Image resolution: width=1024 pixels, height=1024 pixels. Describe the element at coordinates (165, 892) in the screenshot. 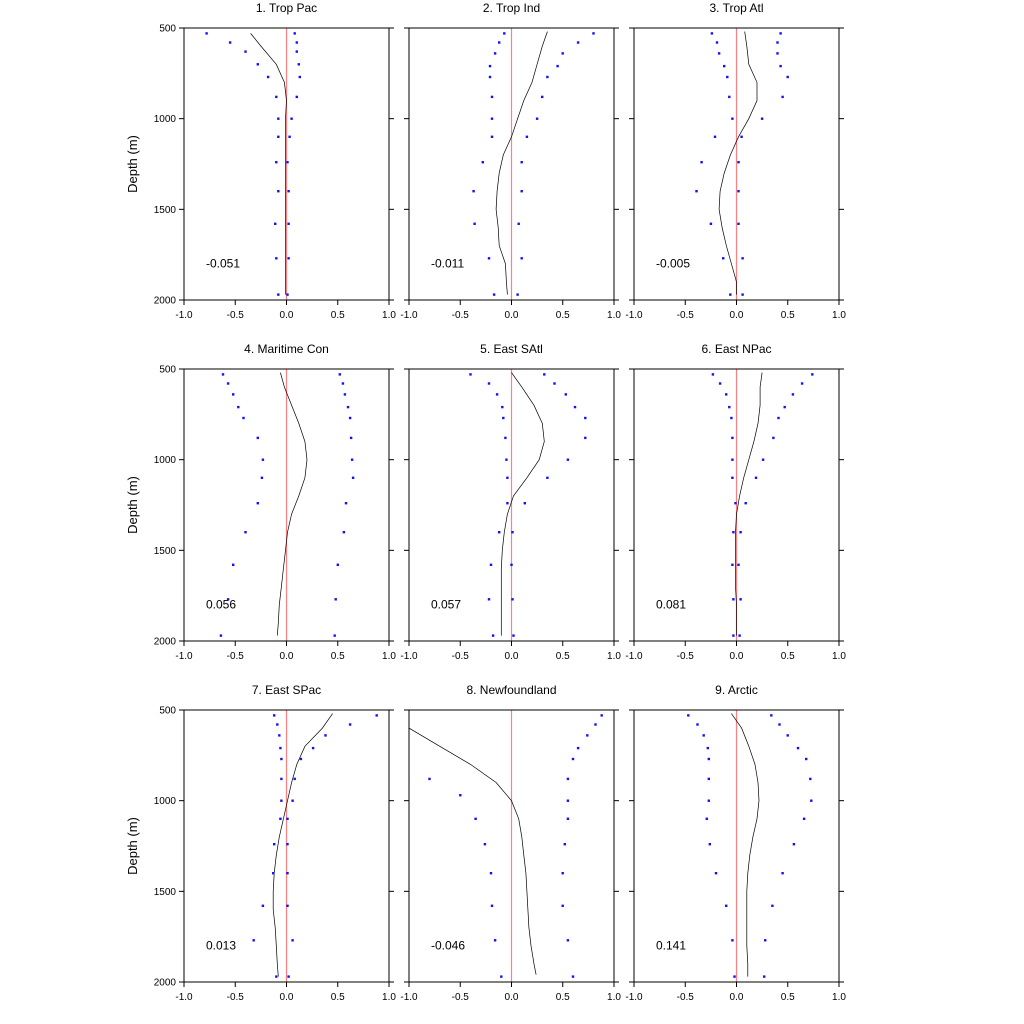

I see `y-tick-label: 1500` at that location.